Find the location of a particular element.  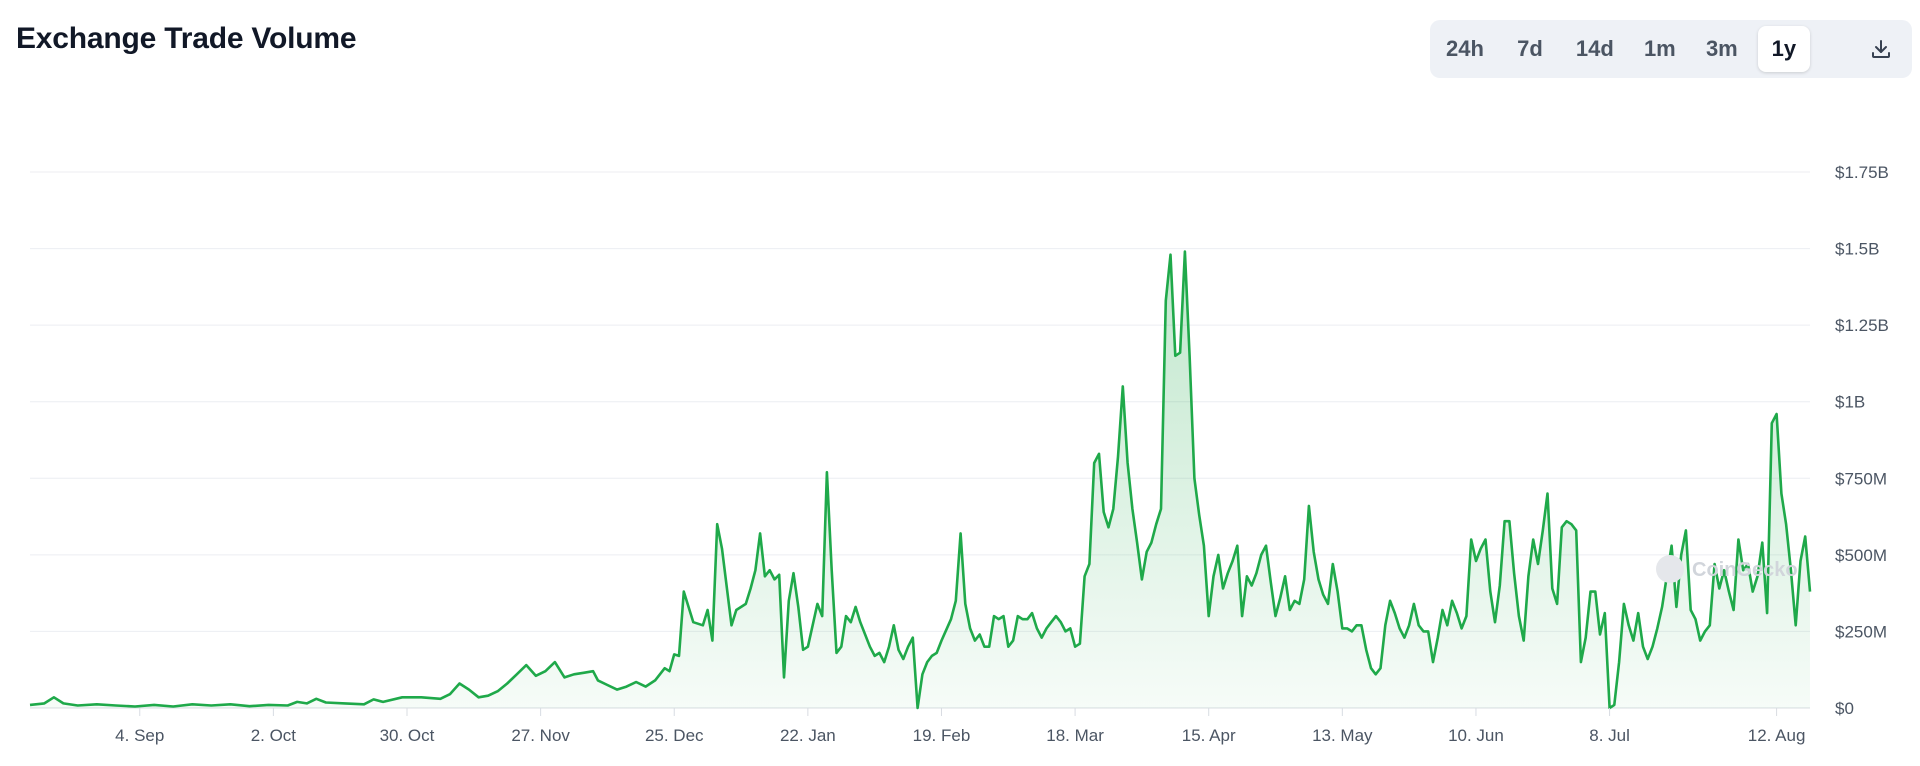

x-tick-label: 8. Jul is located at coordinates (1609, 735).